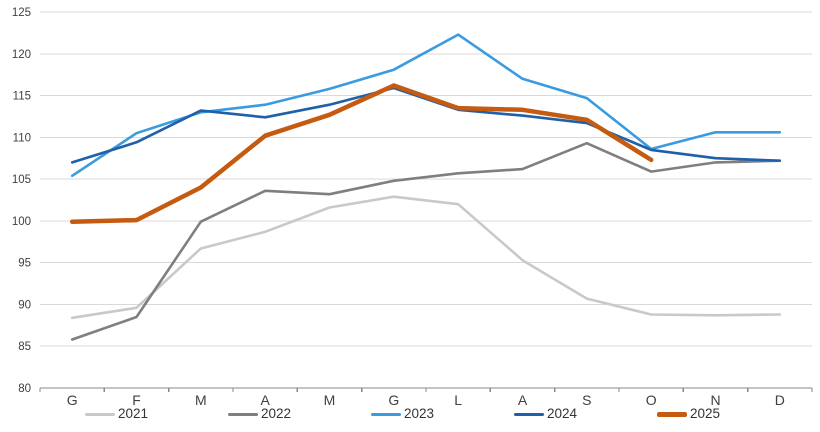 This screenshot has width=820, height=432. What do you see at coordinates (780, 400) in the screenshot?
I see `x-axis-label: D` at bounding box center [780, 400].